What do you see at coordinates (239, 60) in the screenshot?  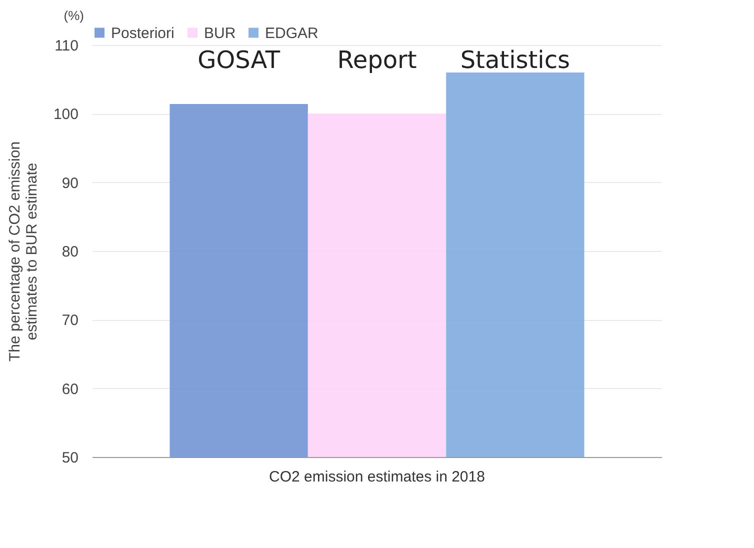 I see `annotation: GOSAT` at bounding box center [239, 60].